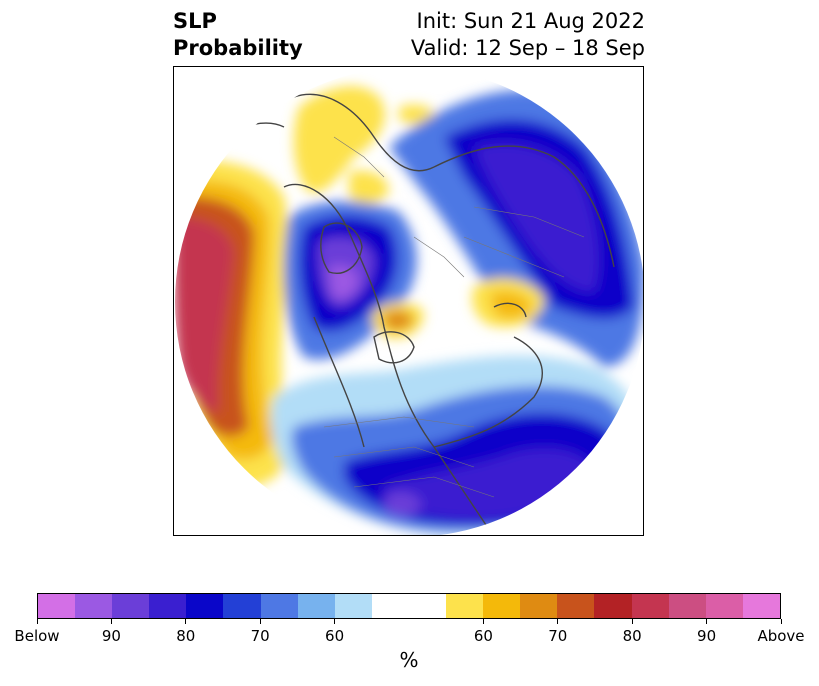 The image size is (819, 686). Describe the element at coordinates (369, 187) in the screenshot. I see `scandinavia-above-anomaly` at that location.